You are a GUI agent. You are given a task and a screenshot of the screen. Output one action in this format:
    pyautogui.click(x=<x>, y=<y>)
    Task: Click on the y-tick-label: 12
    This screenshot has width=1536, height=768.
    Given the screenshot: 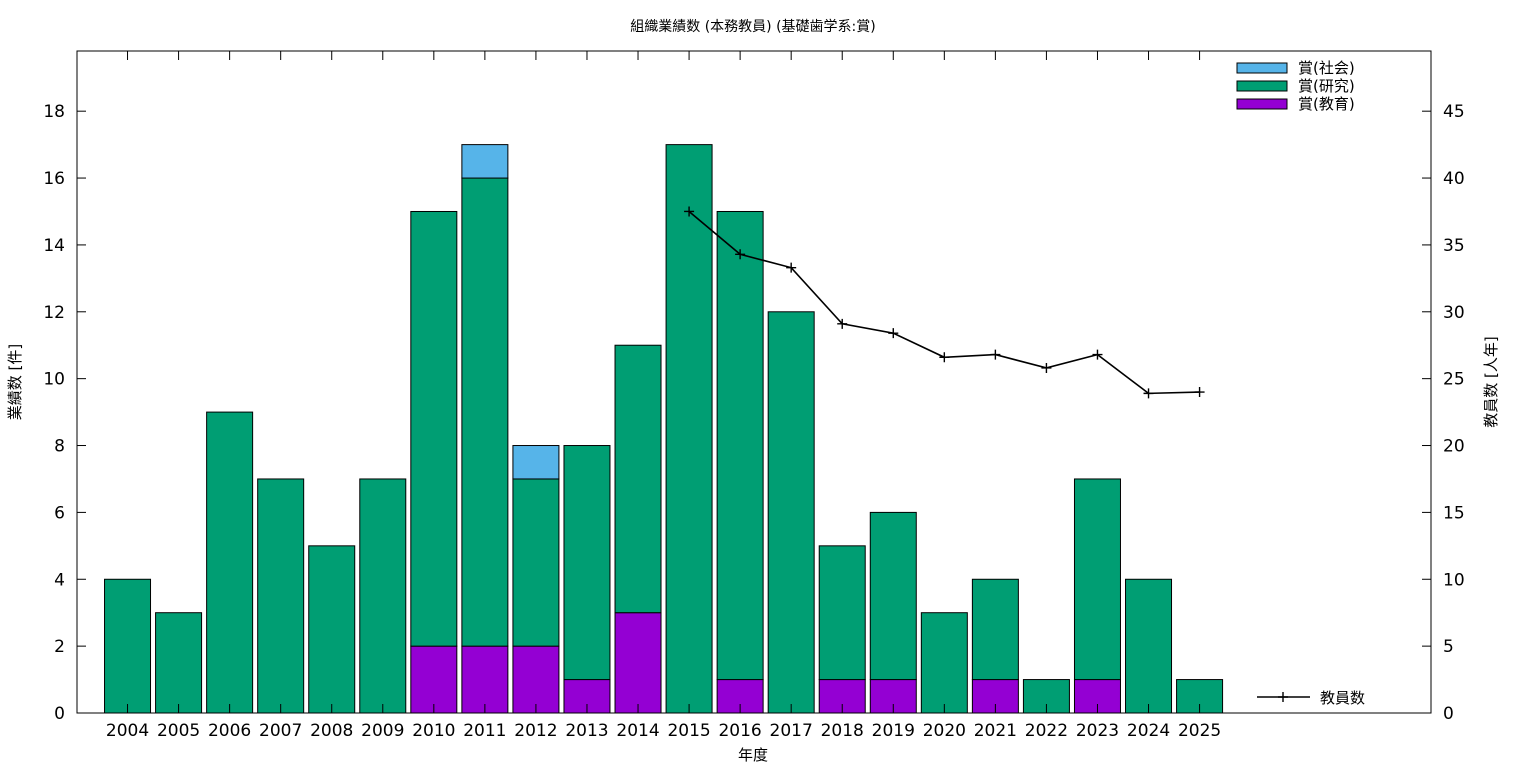 What is the action you would take?
    pyautogui.click(x=54, y=313)
    